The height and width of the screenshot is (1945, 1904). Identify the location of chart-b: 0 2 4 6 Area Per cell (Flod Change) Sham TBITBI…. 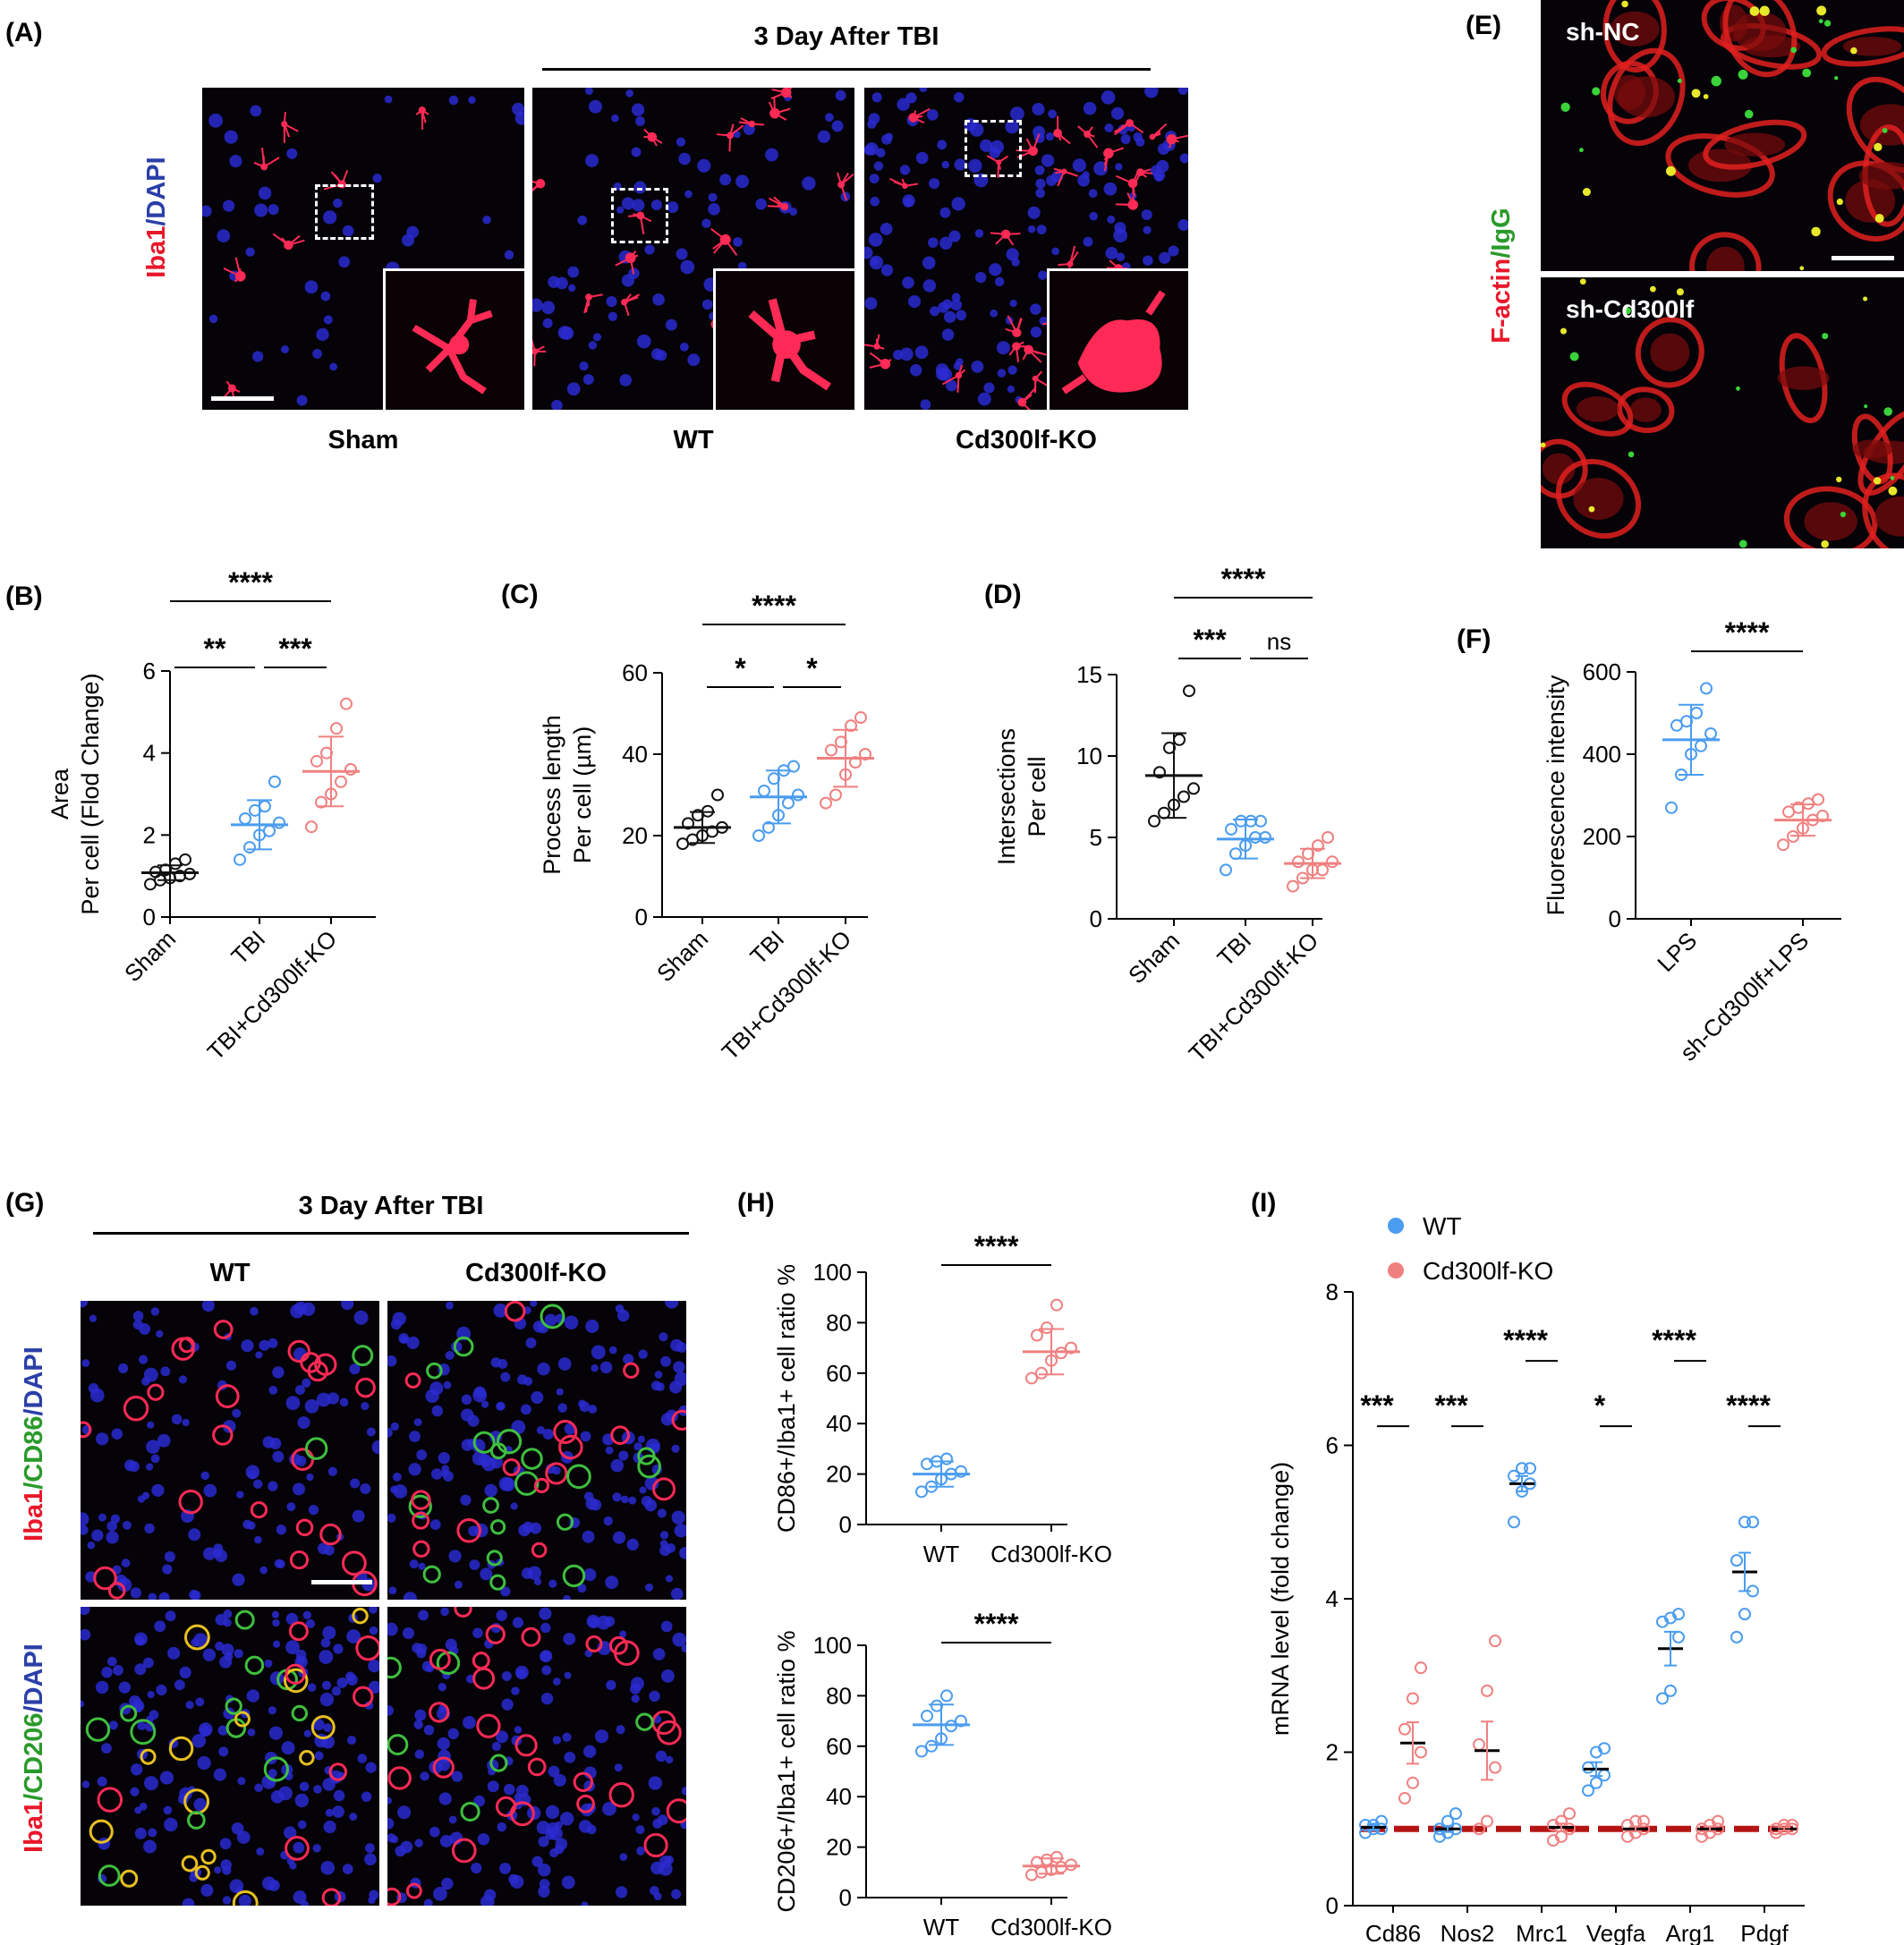
(211, 816).